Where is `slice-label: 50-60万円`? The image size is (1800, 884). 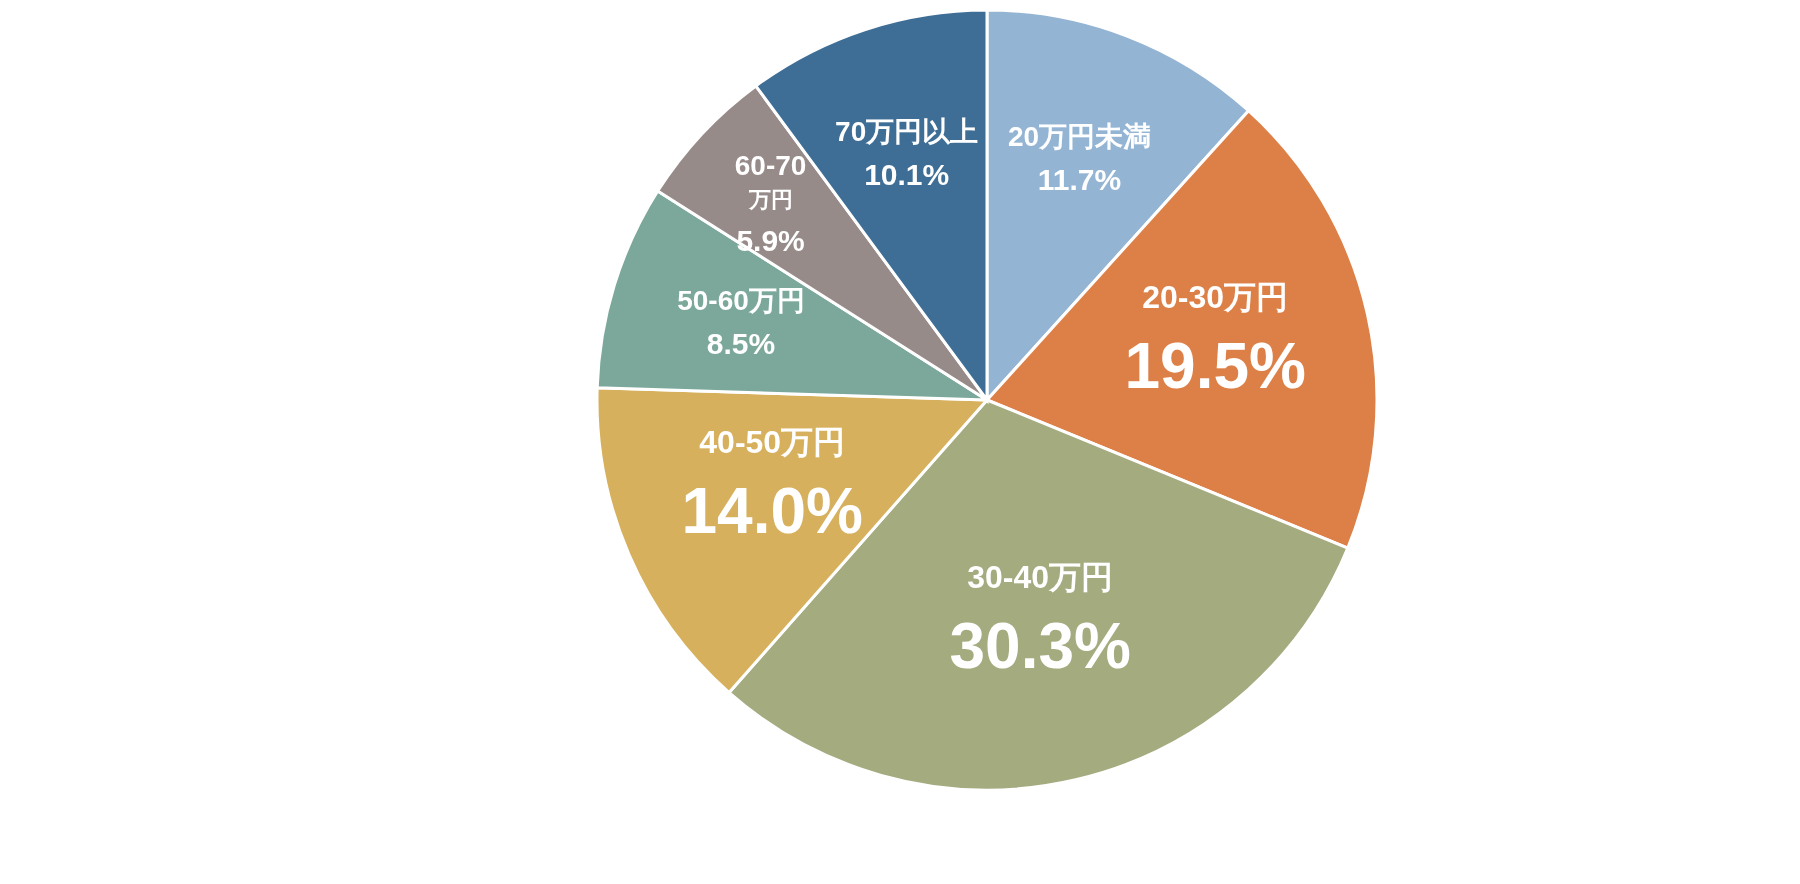 slice-label: 50-60万円 is located at coordinates (741, 301).